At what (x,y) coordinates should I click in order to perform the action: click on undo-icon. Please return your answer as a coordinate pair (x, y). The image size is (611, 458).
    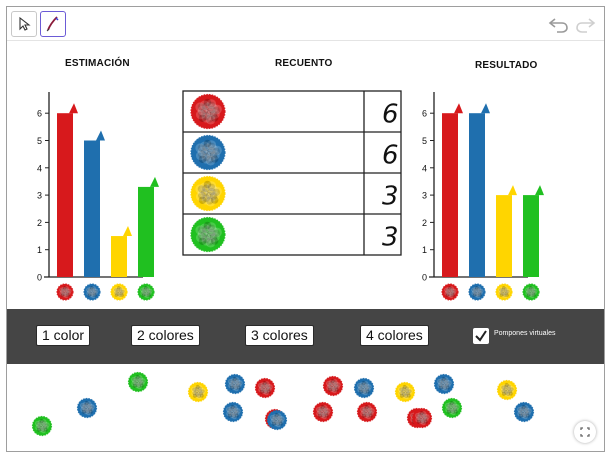
    Looking at the image, I should click on (558, 25).